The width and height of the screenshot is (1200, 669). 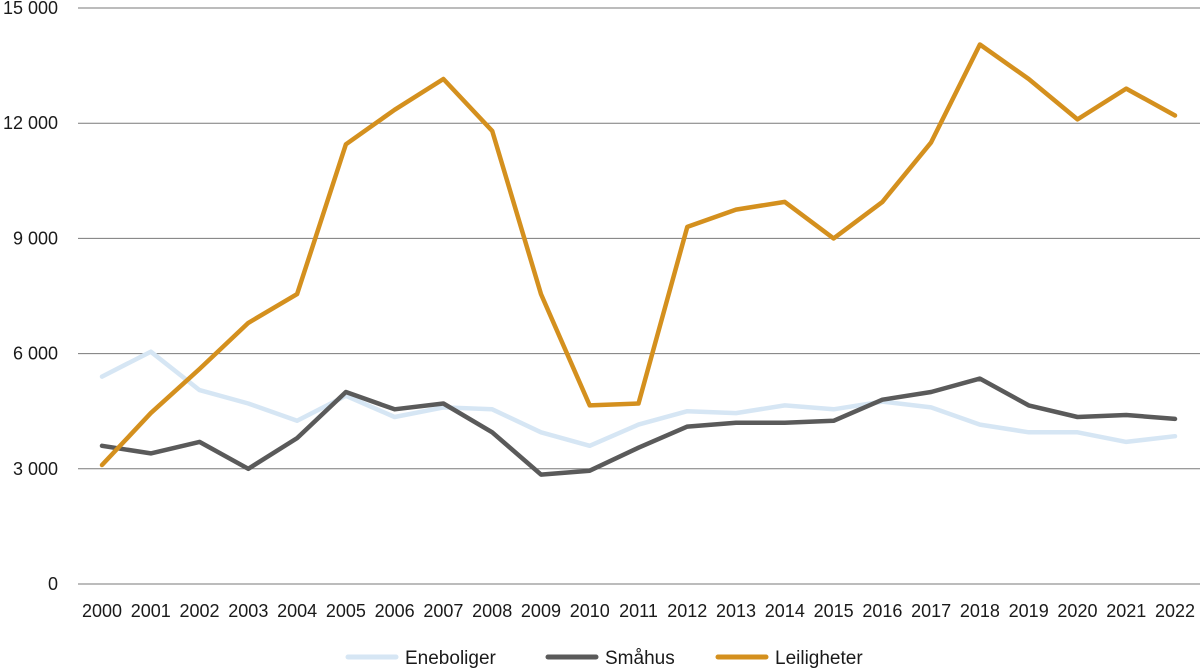 What do you see at coordinates (492, 611) in the screenshot?
I see `x-tick-label-2008: 2008` at bounding box center [492, 611].